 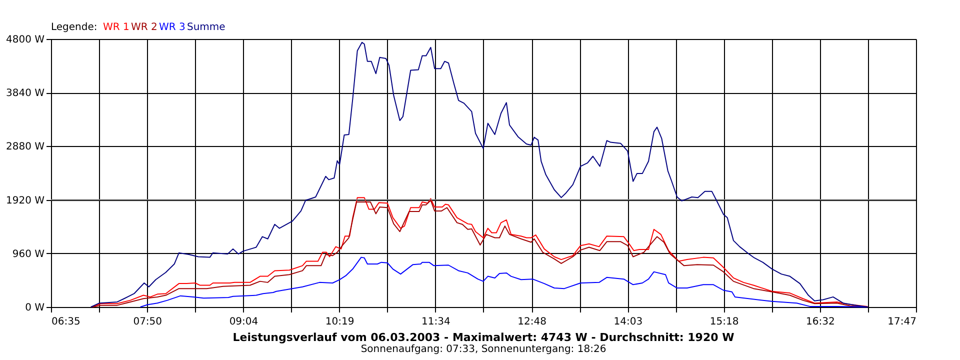 What do you see at coordinates (35, 308) in the screenshot?
I see `y-tick-label: 0 W` at bounding box center [35, 308].